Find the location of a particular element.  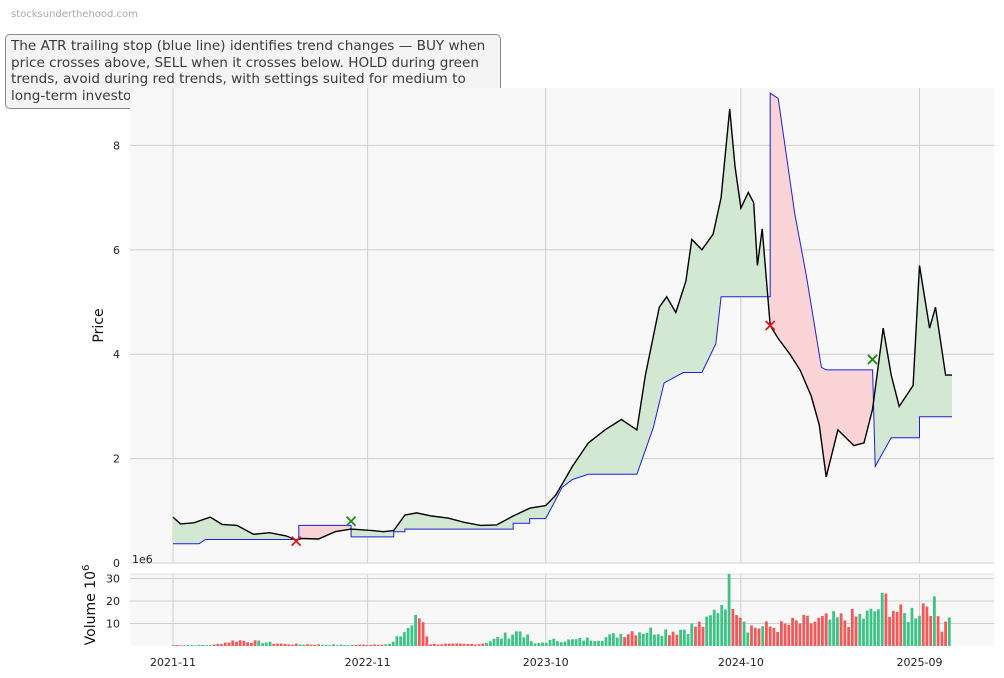

price-y-tick: 2 is located at coordinates (116, 459).